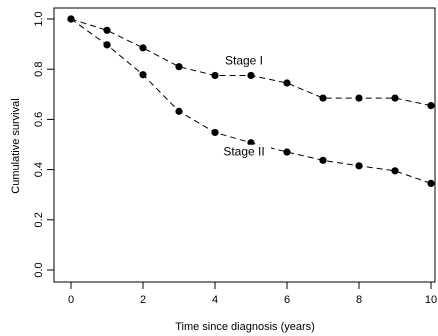  What do you see at coordinates (287, 300) in the screenshot?
I see `x-tick-label: 6` at bounding box center [287, 300].